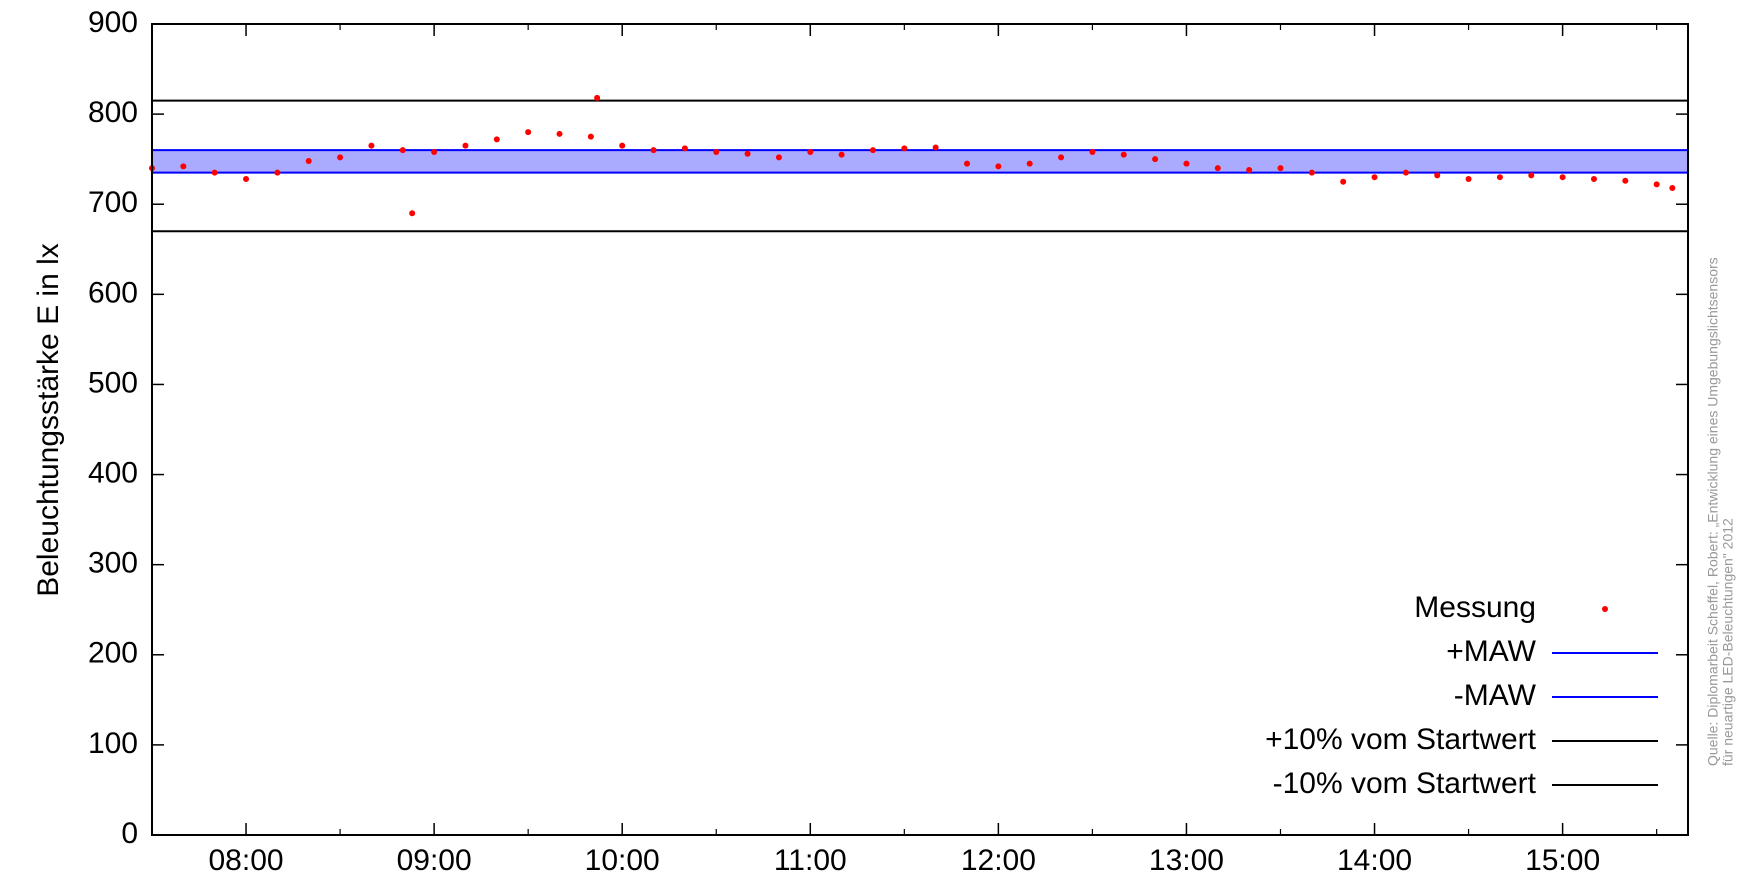  I want to click on y-tick-label: 100, so click(113, 743).